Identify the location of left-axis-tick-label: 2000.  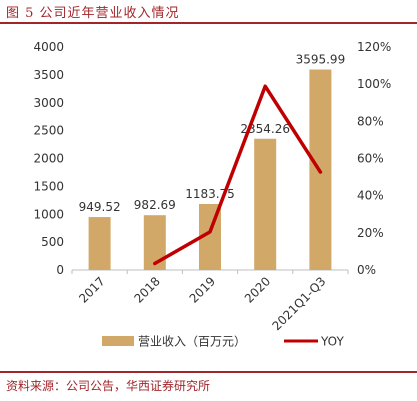
(48, 159).